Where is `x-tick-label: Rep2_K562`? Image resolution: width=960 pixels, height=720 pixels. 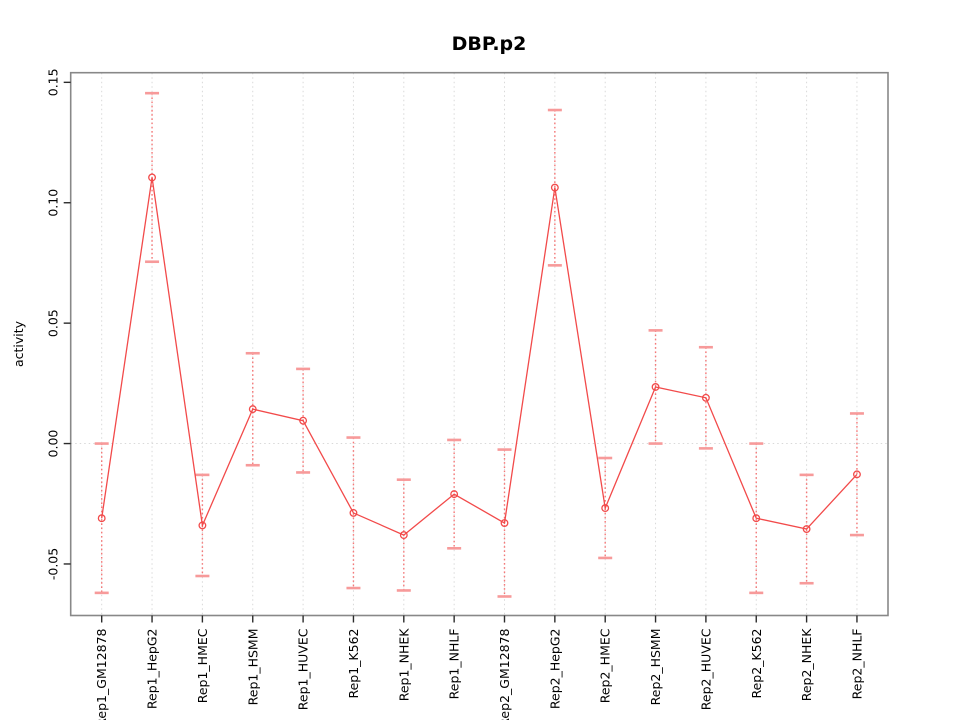
x-tick-label: Rep2_K562 is located at coordinates (756, 664).